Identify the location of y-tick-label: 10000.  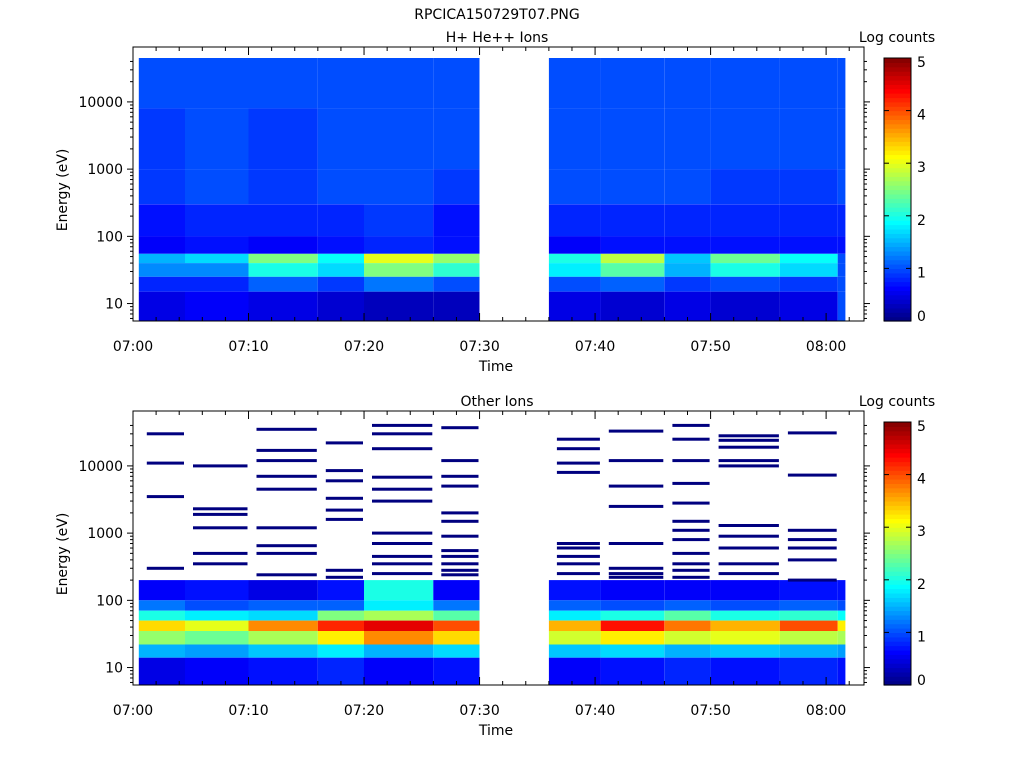
(100, 467).